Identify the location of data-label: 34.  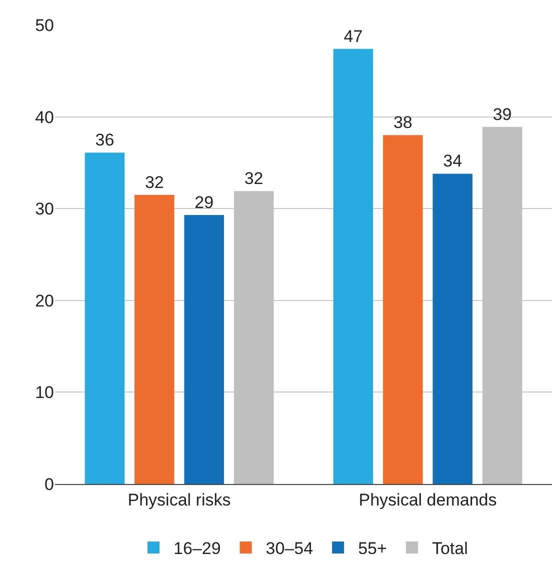
(452, 161).